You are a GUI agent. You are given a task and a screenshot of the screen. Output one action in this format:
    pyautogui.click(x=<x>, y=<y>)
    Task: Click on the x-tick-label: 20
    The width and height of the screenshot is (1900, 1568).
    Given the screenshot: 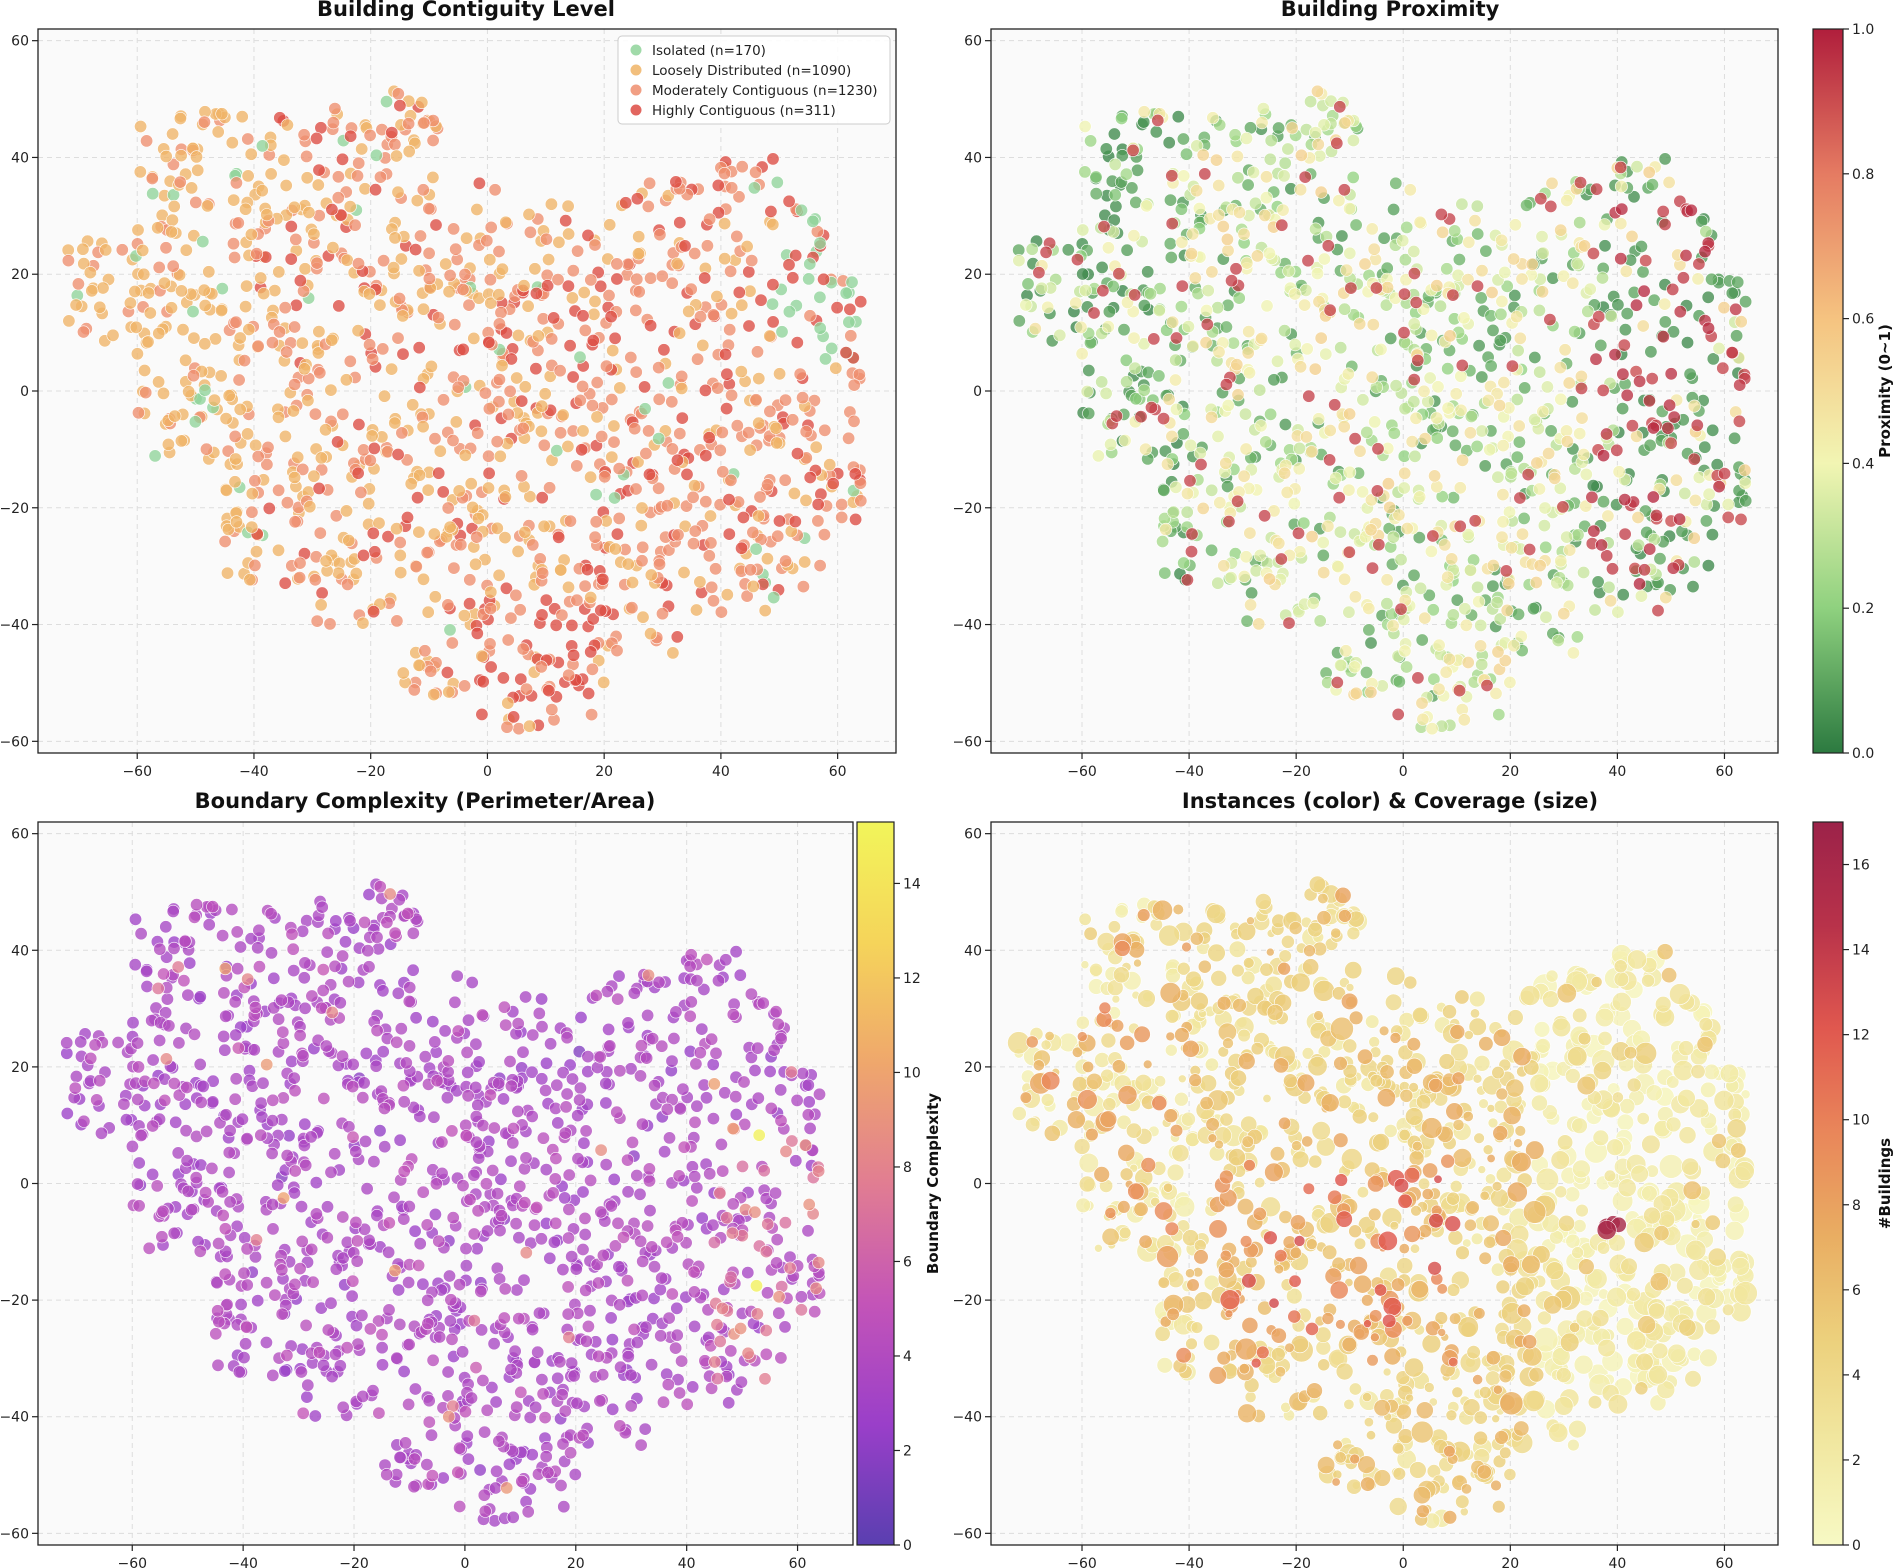 What is the action you would take?
    pyautogui.click(x=576, y=1562)
    